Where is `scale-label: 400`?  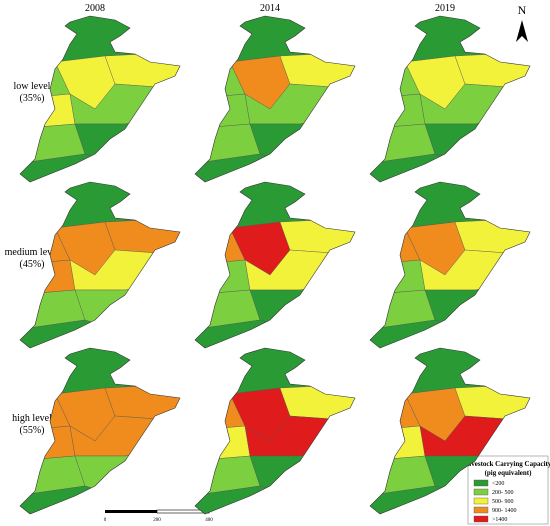
scale-label: 400 is located at coordinates (209, 520).